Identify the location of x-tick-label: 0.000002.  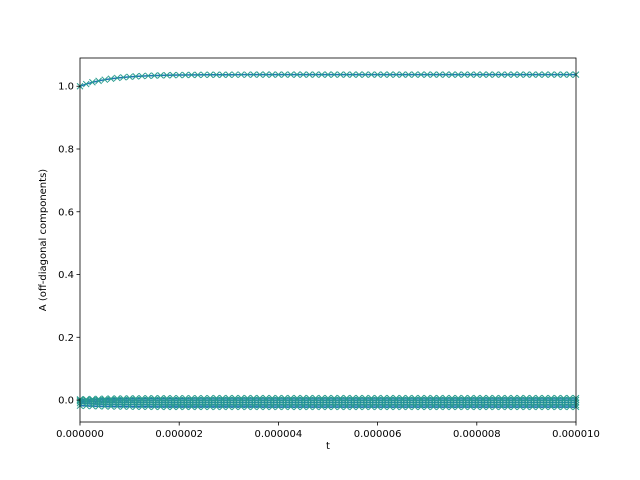
(179, 434).